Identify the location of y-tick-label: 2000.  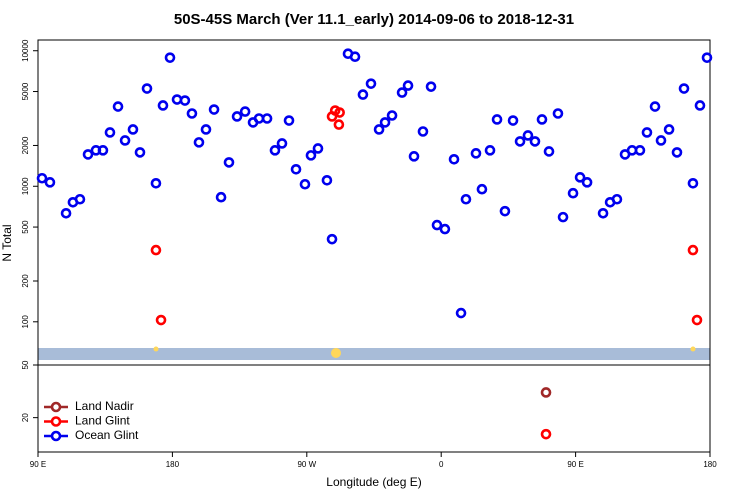
(25, 145).